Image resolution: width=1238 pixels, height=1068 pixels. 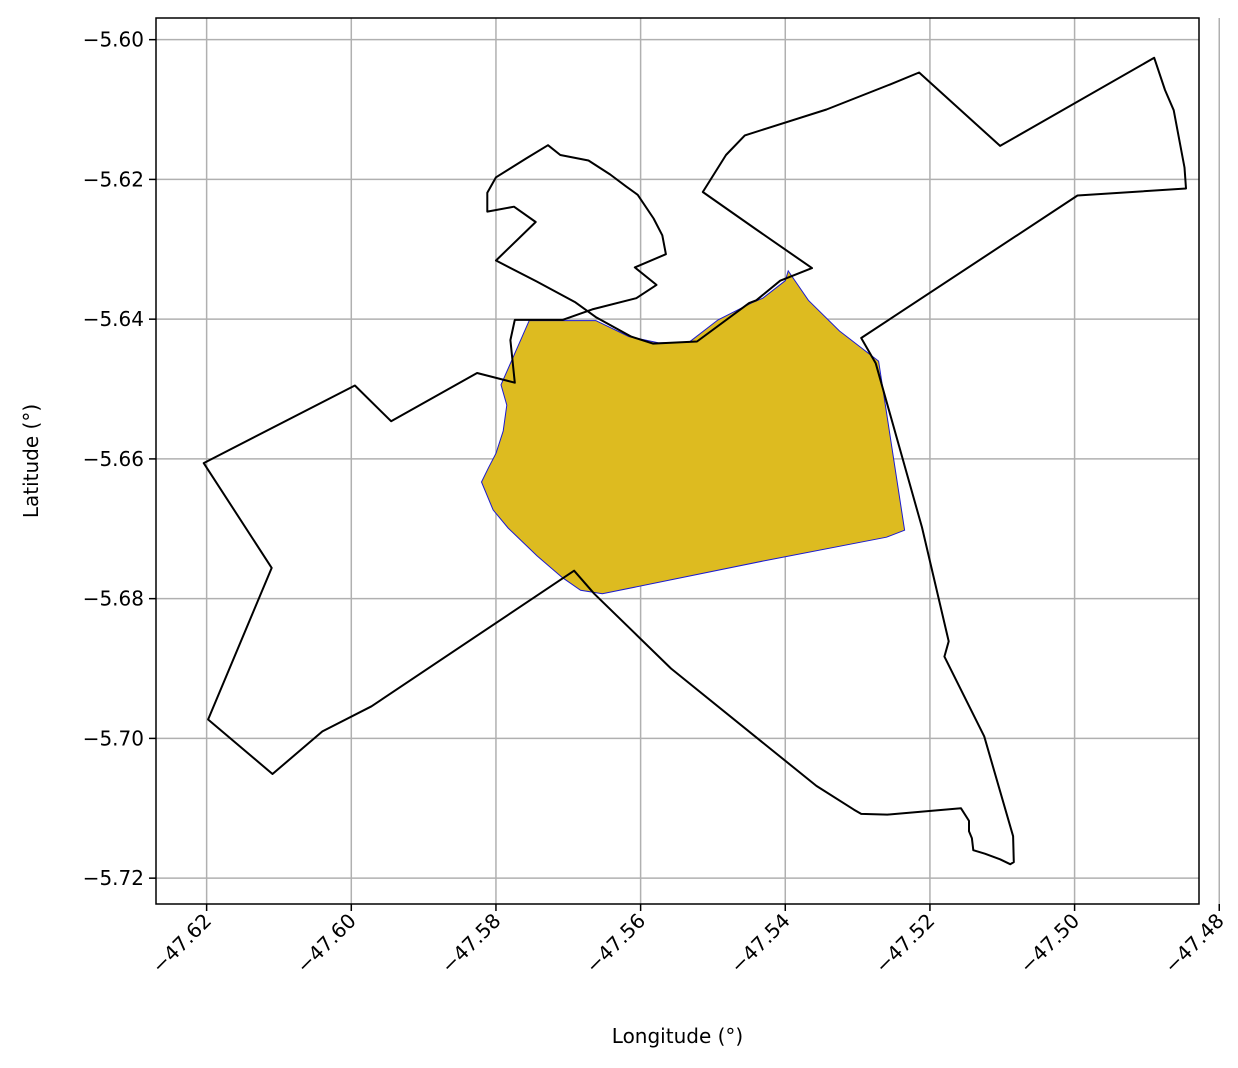 I want to click on y-tick-label-2: −5.64, so click(x=113, y=319).